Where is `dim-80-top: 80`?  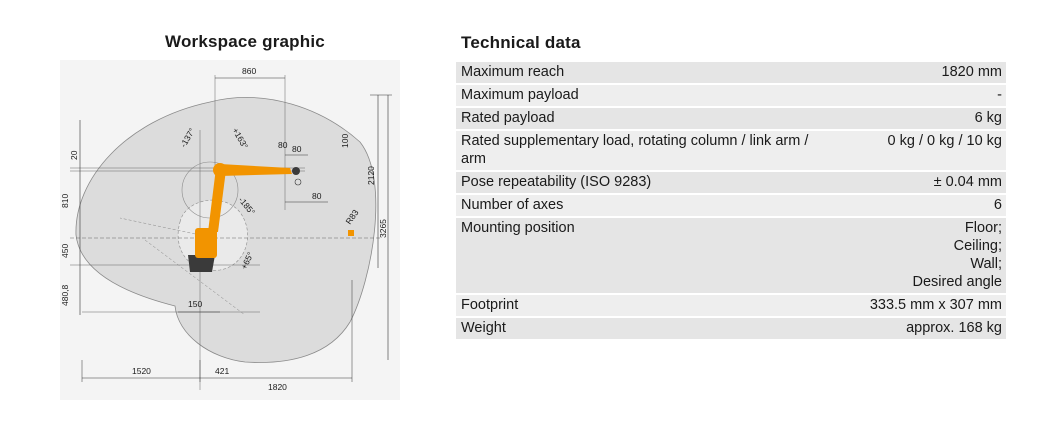 dim-80-top: 80 is located at coordinates (297, 149).